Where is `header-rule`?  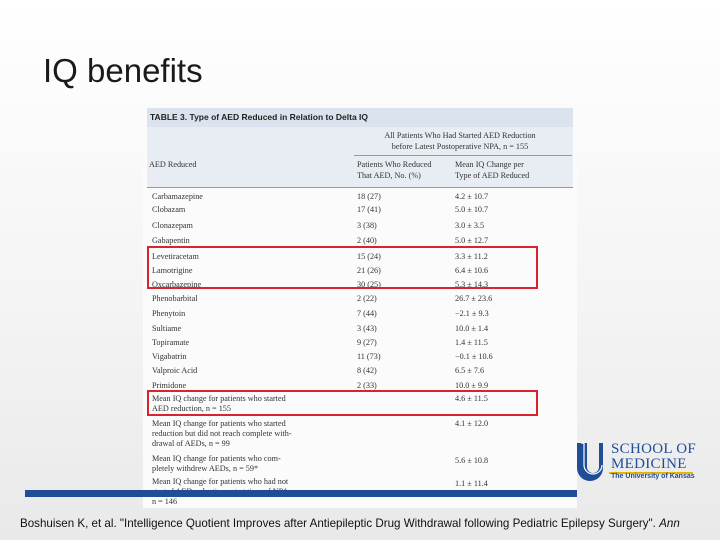
header-rule is located at coordinates (360, 187).